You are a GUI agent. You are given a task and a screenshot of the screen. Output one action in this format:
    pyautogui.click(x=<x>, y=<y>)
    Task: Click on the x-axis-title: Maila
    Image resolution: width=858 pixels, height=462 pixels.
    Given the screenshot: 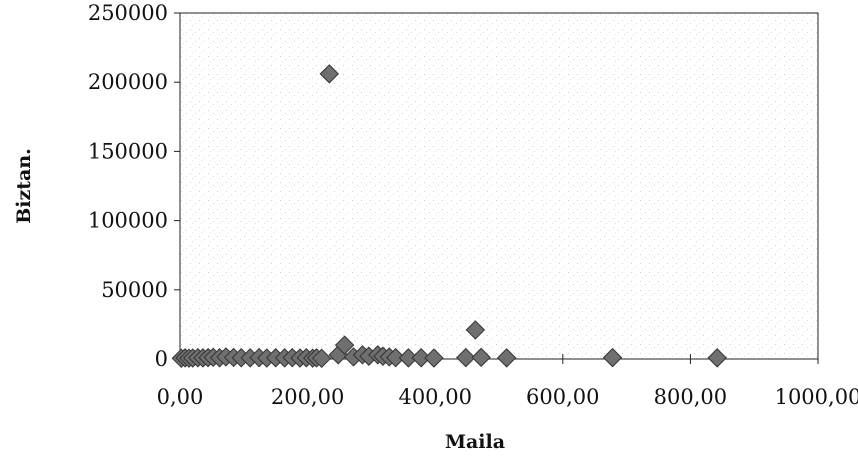 What is the action you would take?
    pyautogui.click(x=475, y=442)
    